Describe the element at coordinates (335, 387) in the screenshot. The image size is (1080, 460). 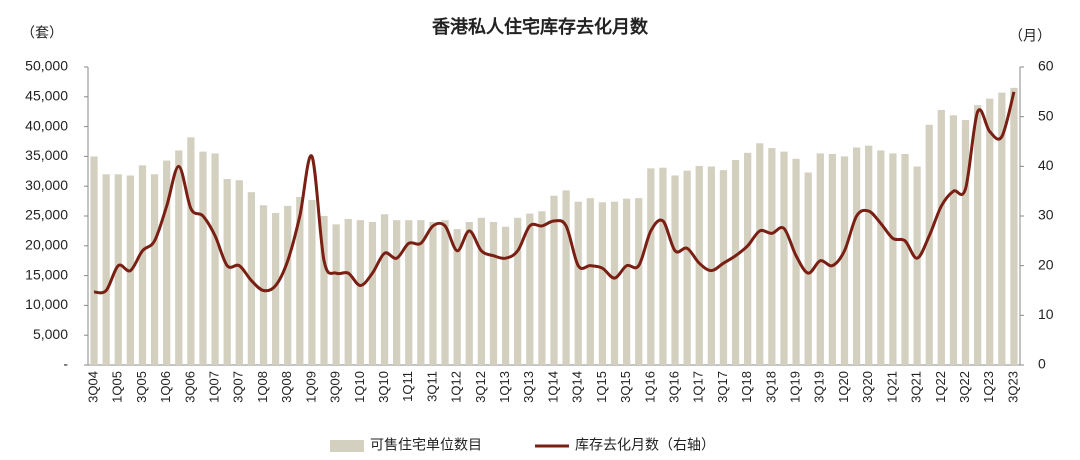
I see `x-tick-label: 3Q09` at that location.